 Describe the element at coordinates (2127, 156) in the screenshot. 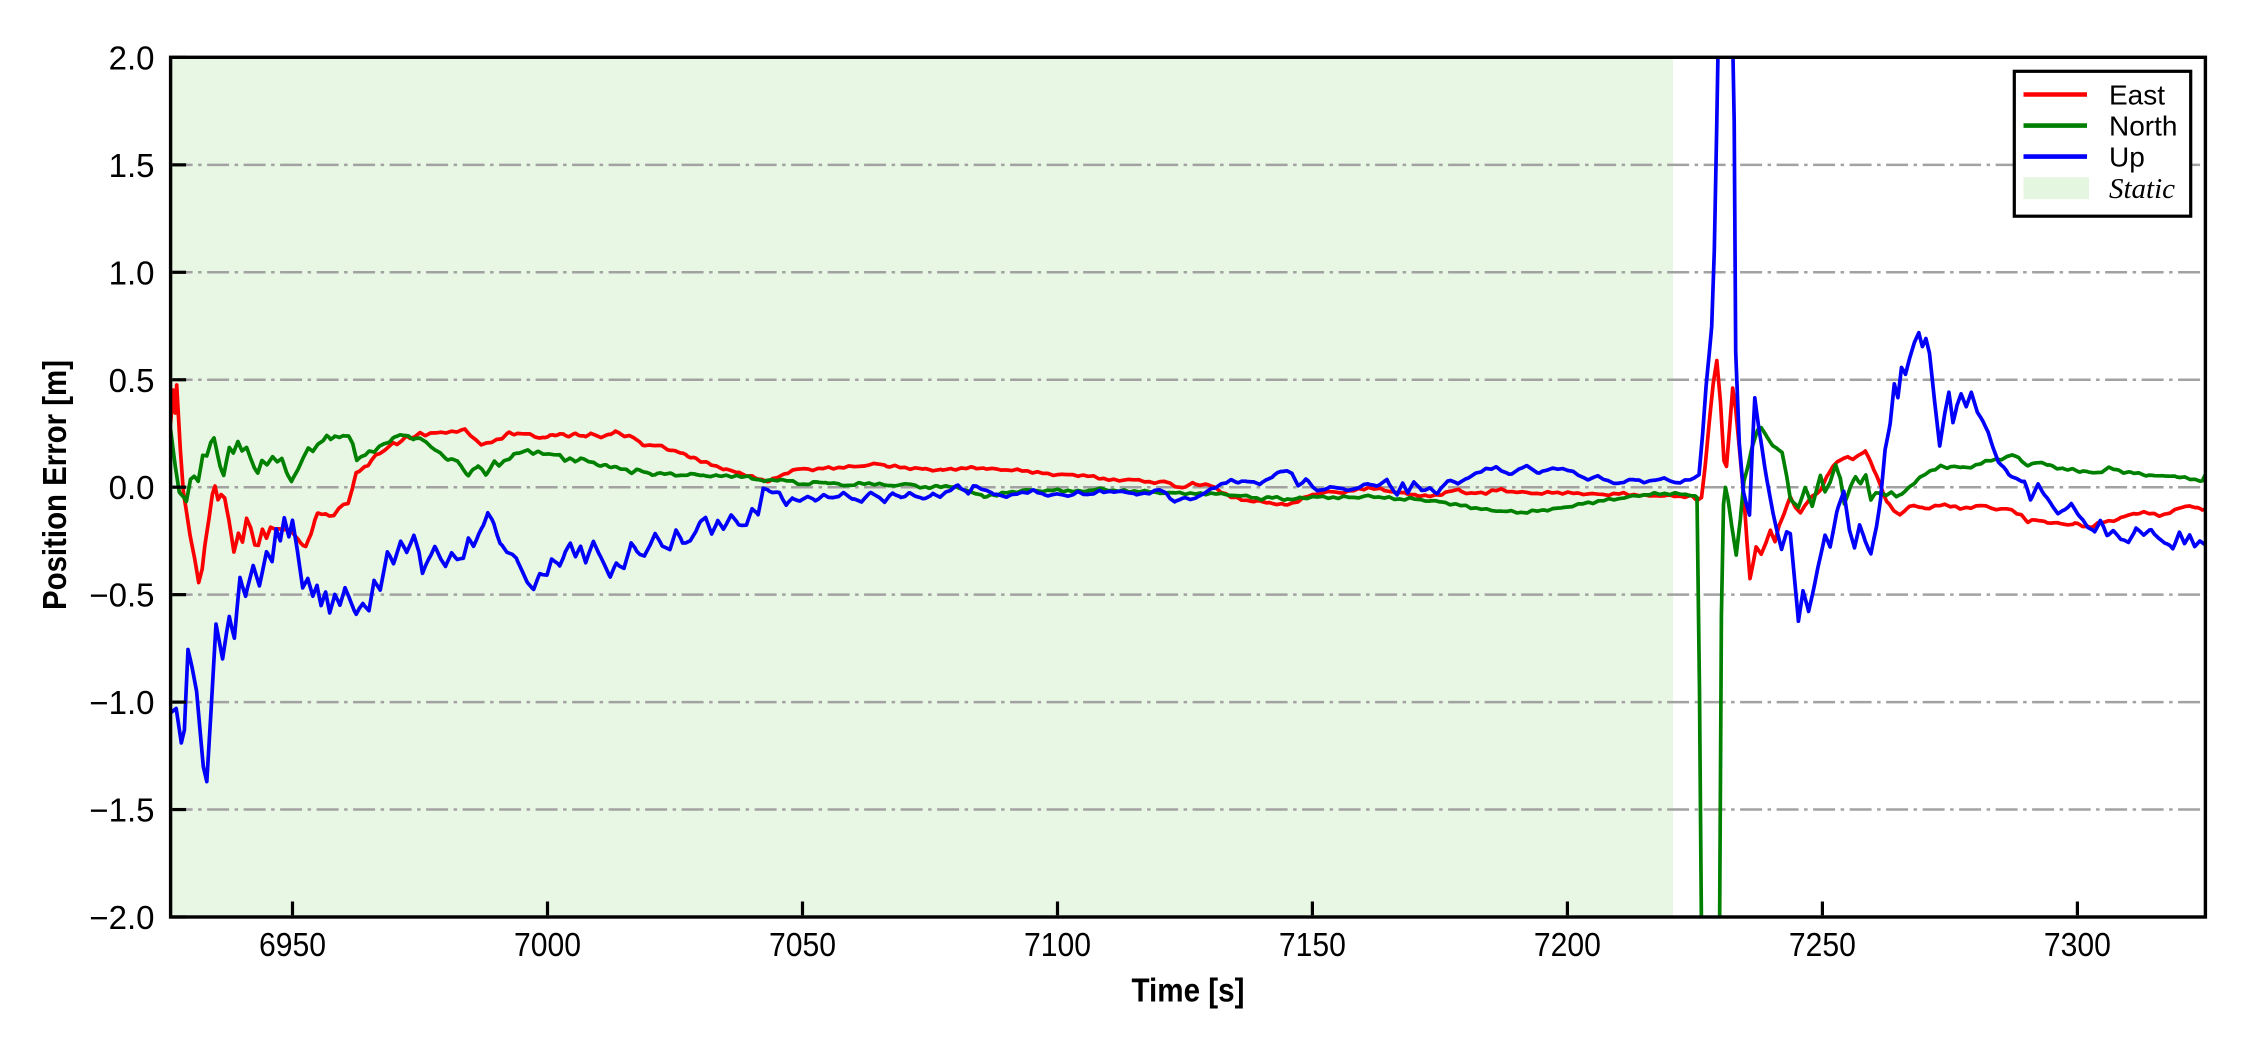

I see `svg-text: Up` at that location.